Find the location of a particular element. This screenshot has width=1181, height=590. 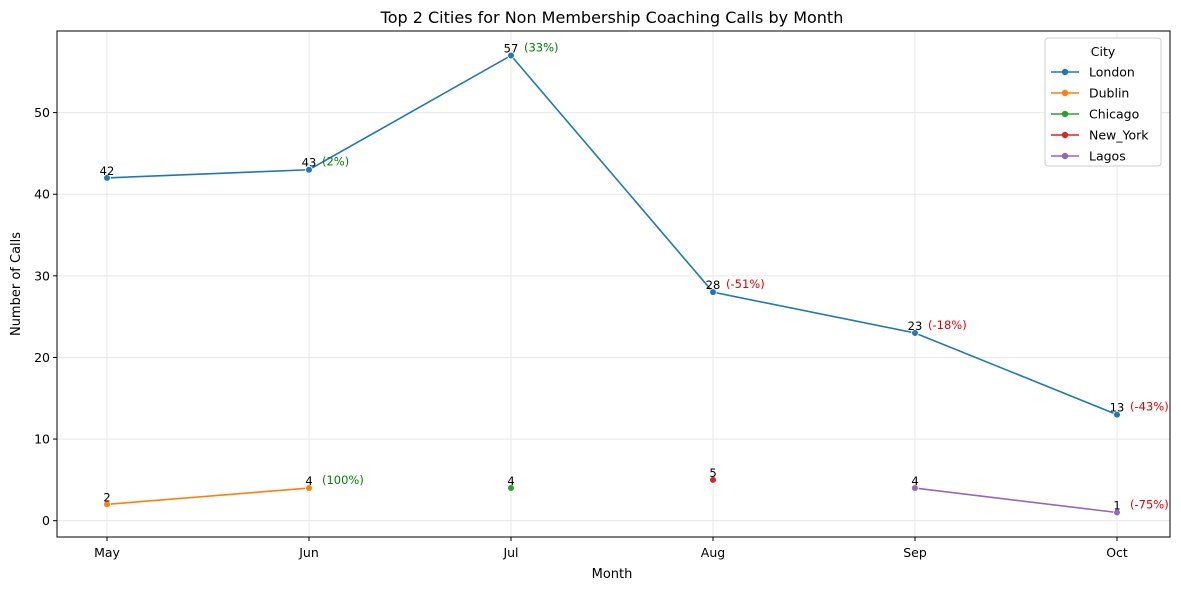

percent-change-label: (2%) is located at coordinates (335, 162).